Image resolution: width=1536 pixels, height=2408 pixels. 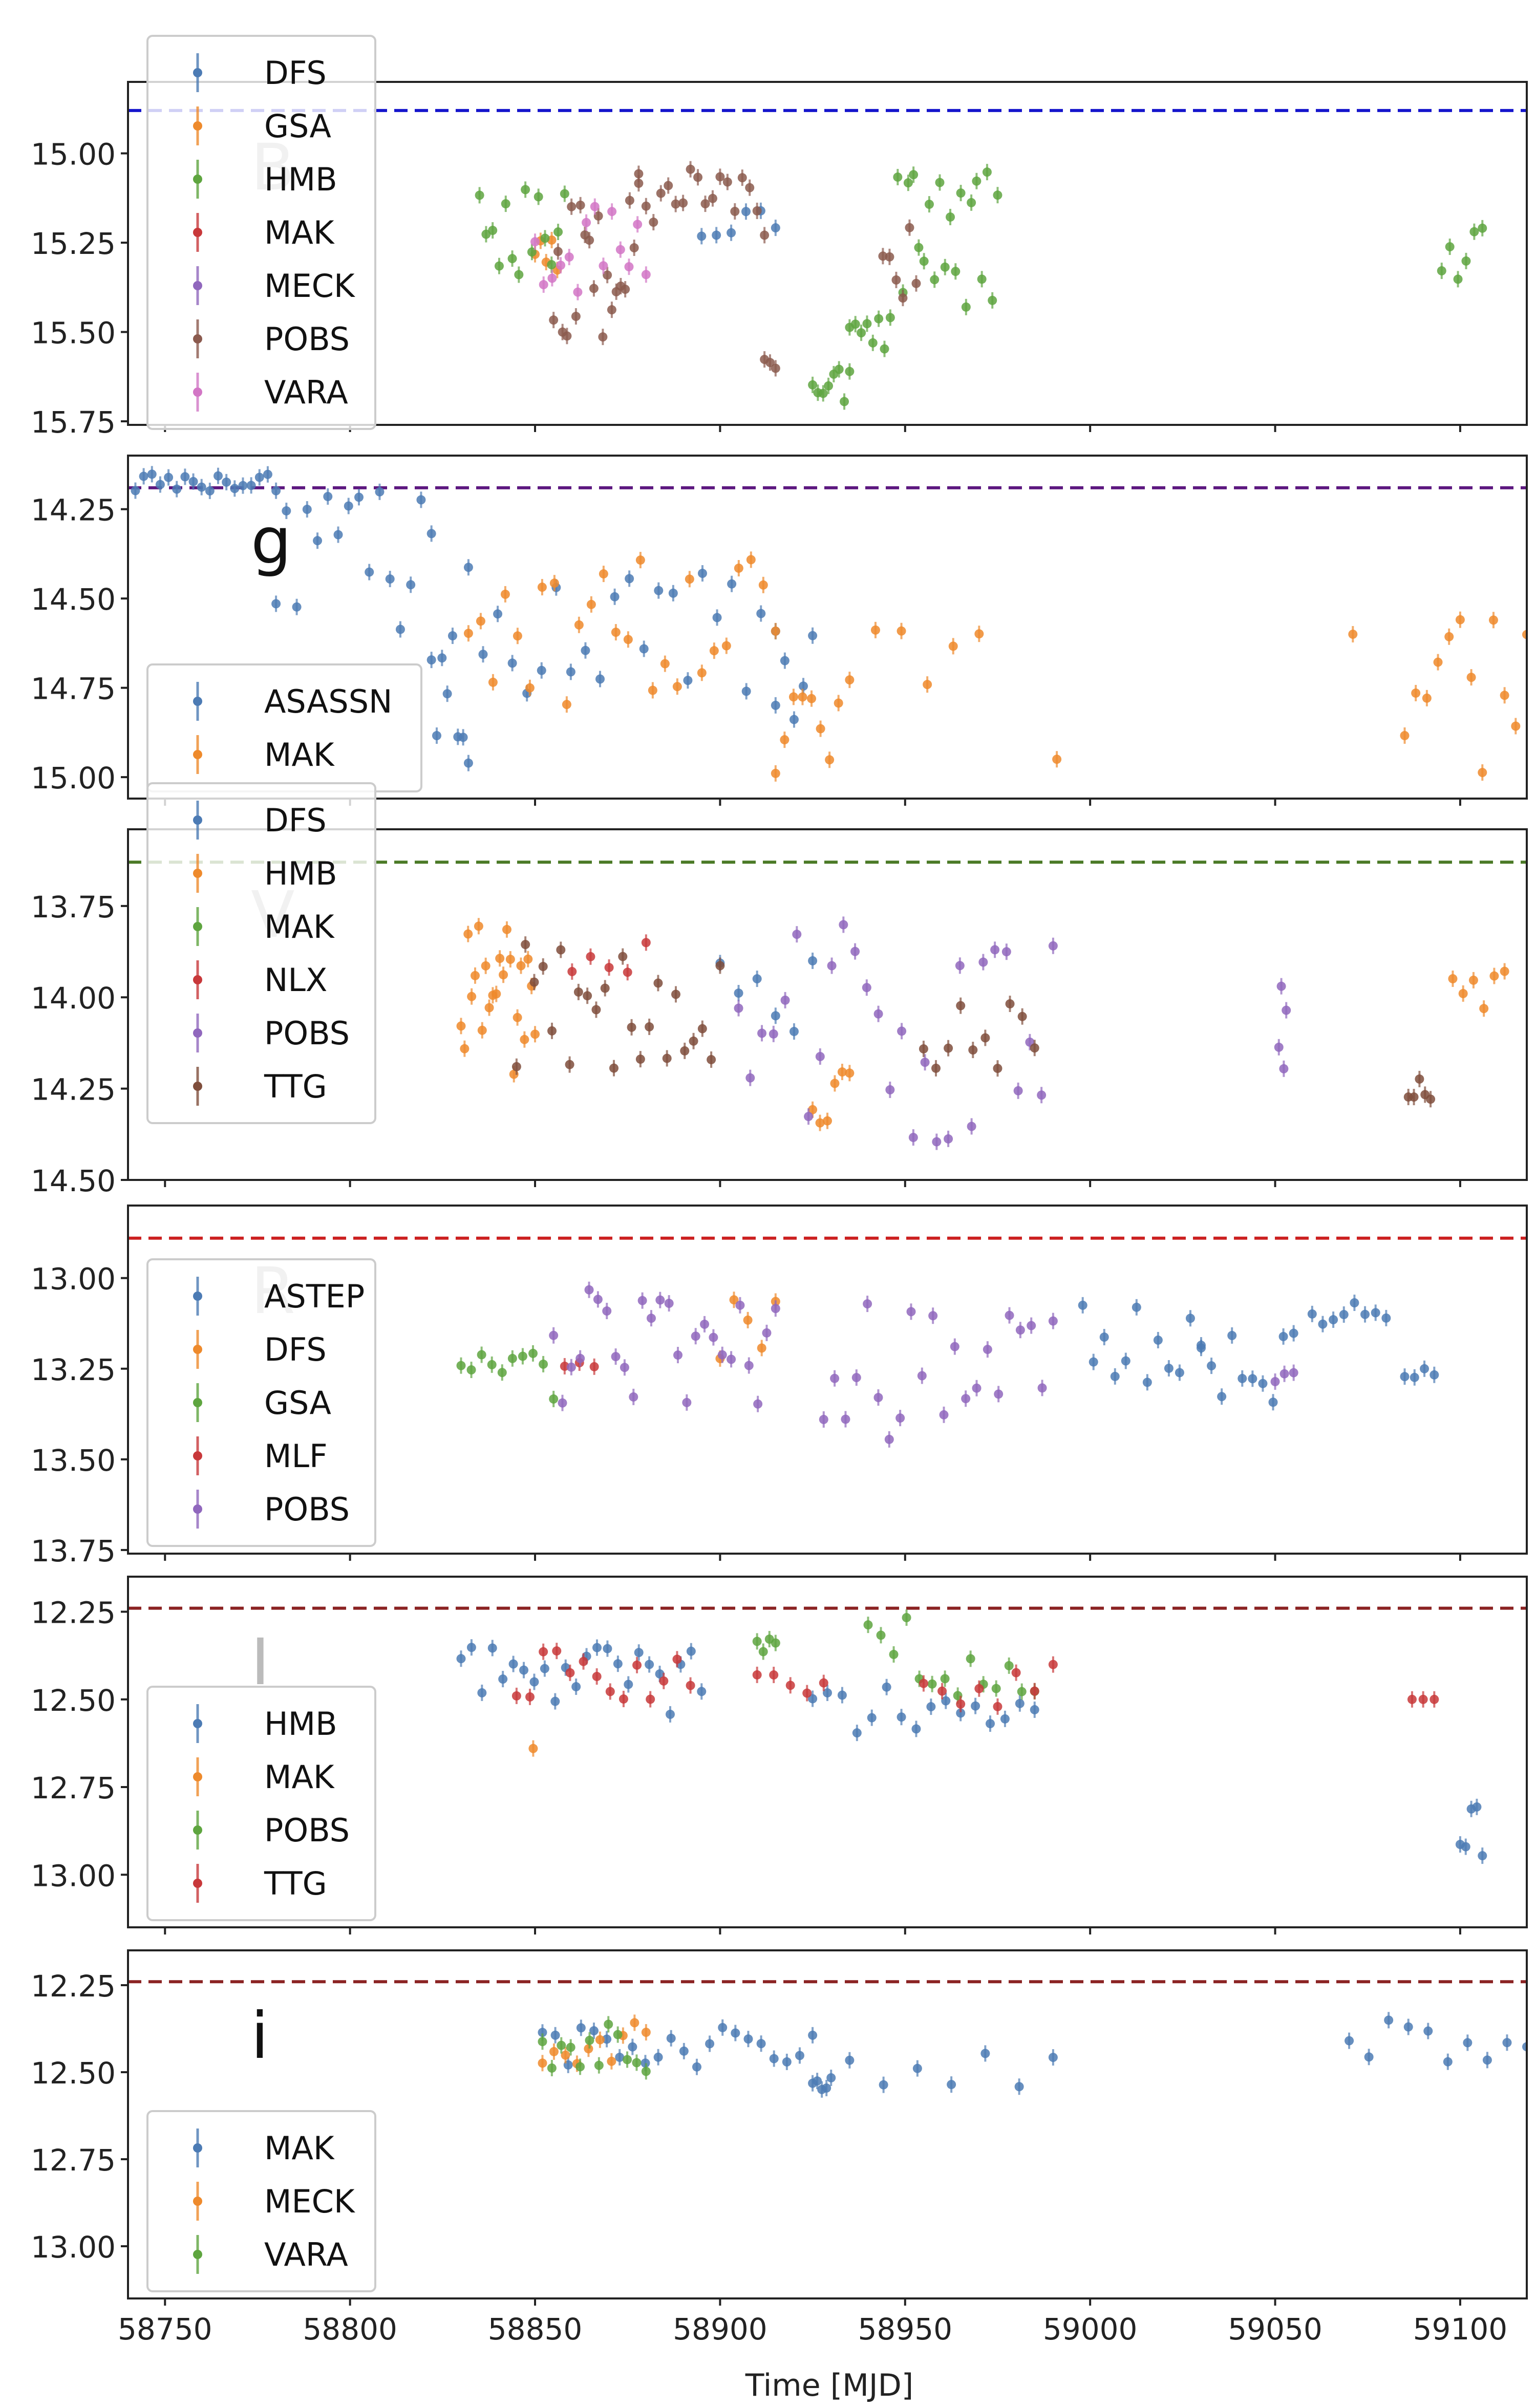 I want to click on legend-label: MAK, so click(x=299, y=2148).